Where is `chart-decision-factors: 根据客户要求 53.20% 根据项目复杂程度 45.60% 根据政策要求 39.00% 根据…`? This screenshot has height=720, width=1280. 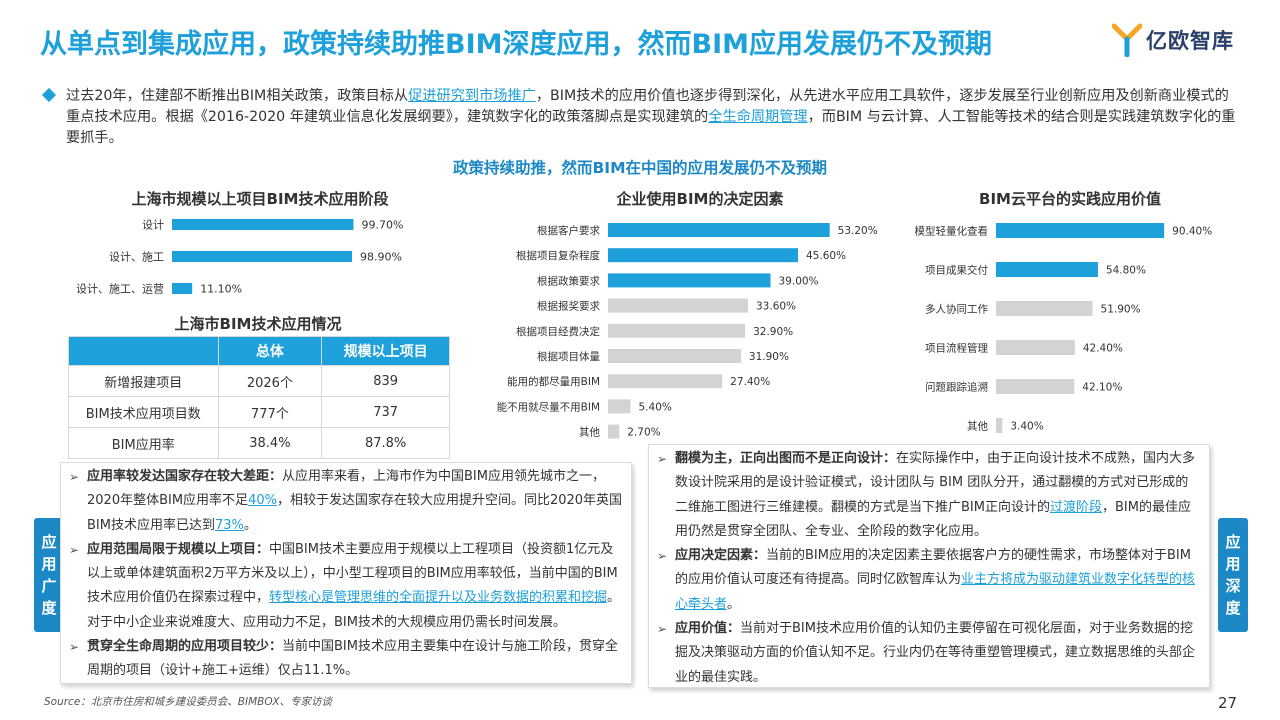
chart-decision-factors: 根据客户要求 53.20% 根据项目复杂程度 45.60% 根据政策要求 39.00% 根据… is located at coordinates (687, 331).